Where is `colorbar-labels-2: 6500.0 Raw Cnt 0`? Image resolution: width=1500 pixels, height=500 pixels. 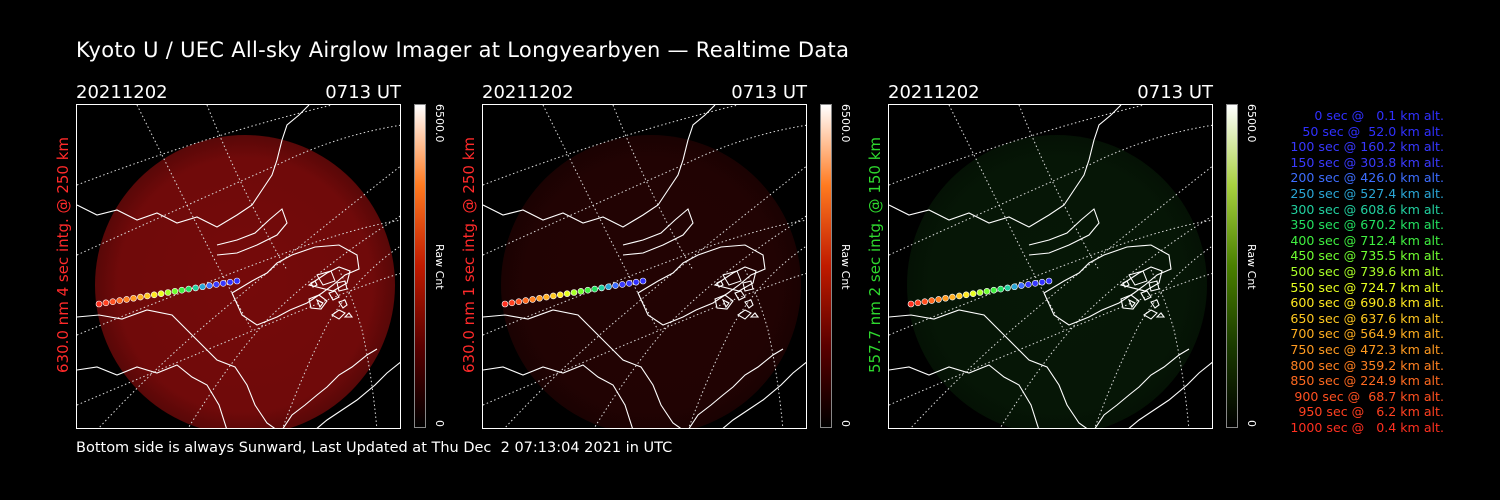
colorbar-labels-2: 6500.0 Raw Cnt 0 is located at coordinates (846, 266).